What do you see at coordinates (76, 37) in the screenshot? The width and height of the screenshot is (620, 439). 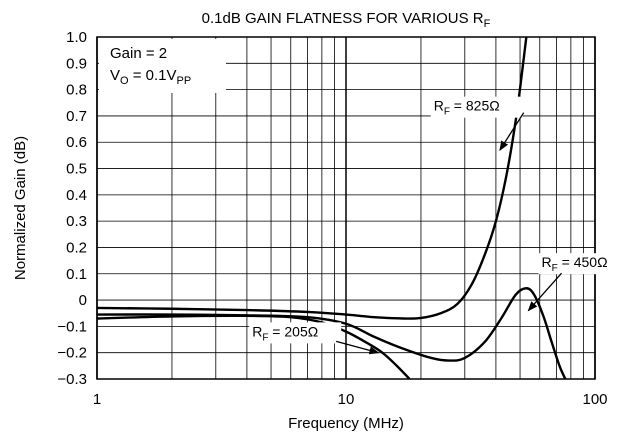 I see `y-tick-label: 1.0` at bounding box center [76, 37].